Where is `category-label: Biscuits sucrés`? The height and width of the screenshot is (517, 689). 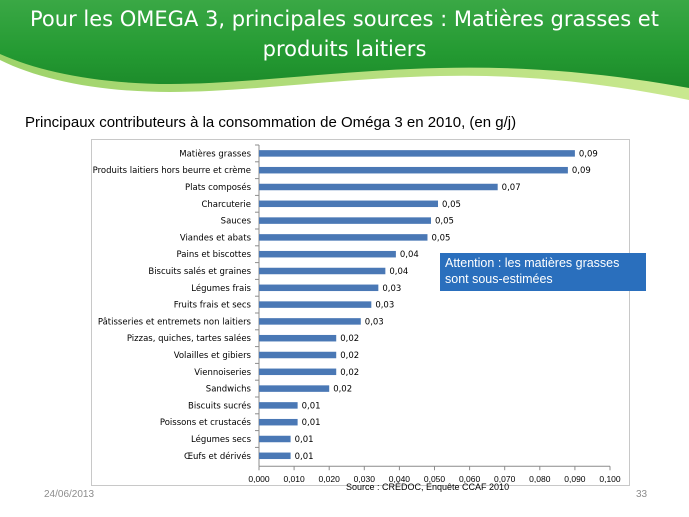
category-label: Biscuits sucrés is located at coordinates (220, 405).